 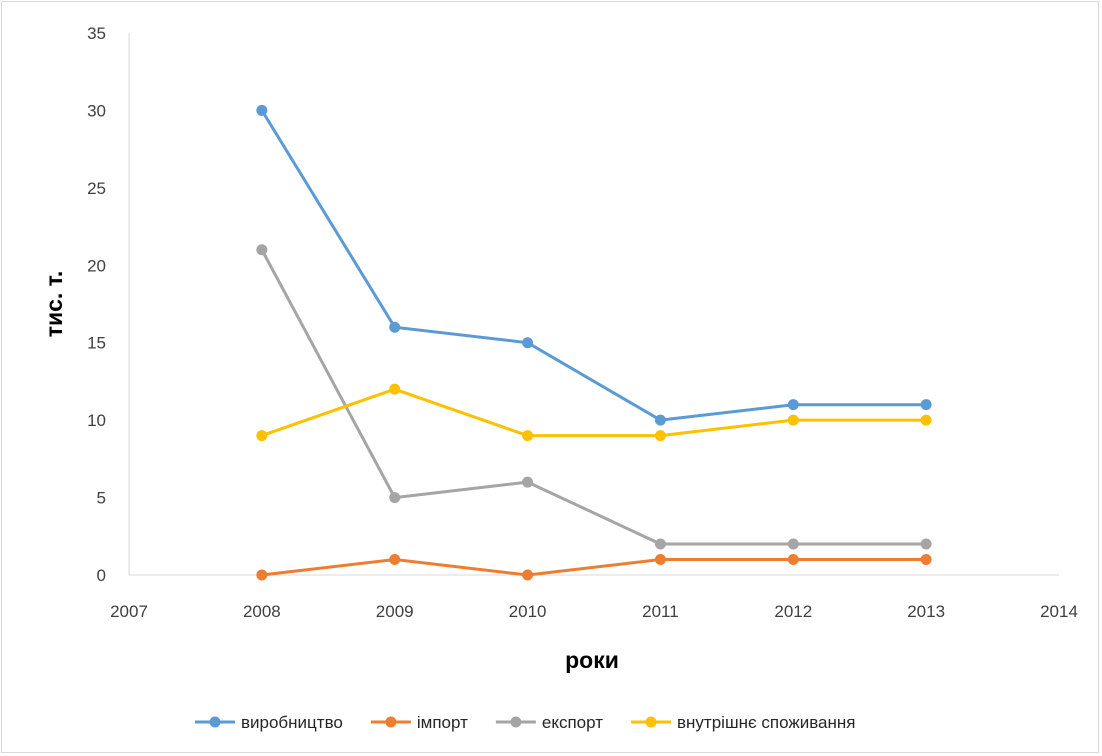 I want to click on y-tick-label: 5, so click(x=101, y=498).